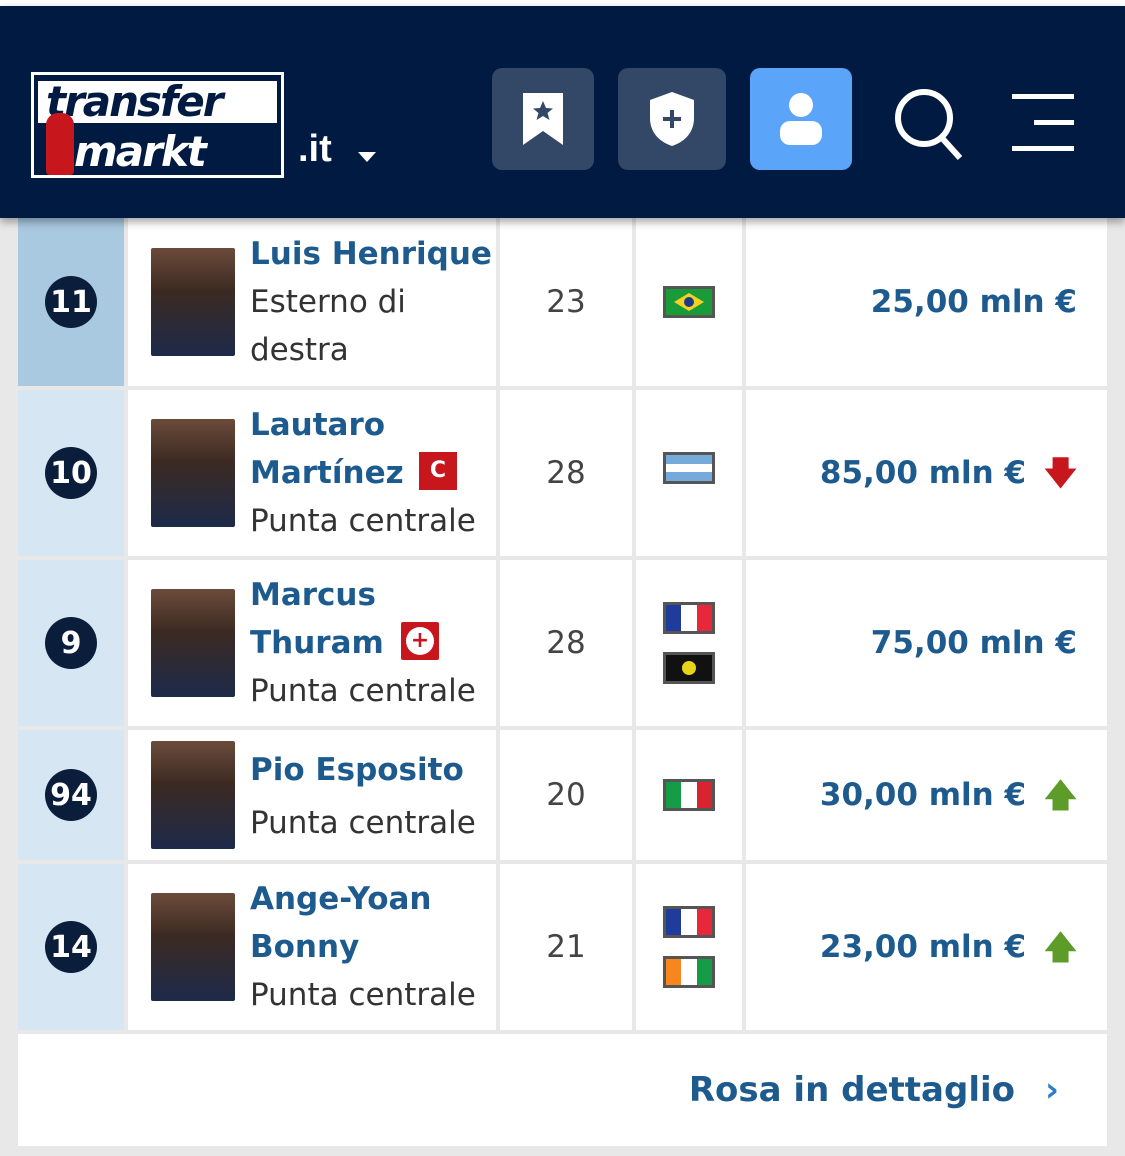  What do you see at coordinates (327, 449) in the screenshot?
I see `player-name: Lautaro Martínez` at bounding box center [327, 449].